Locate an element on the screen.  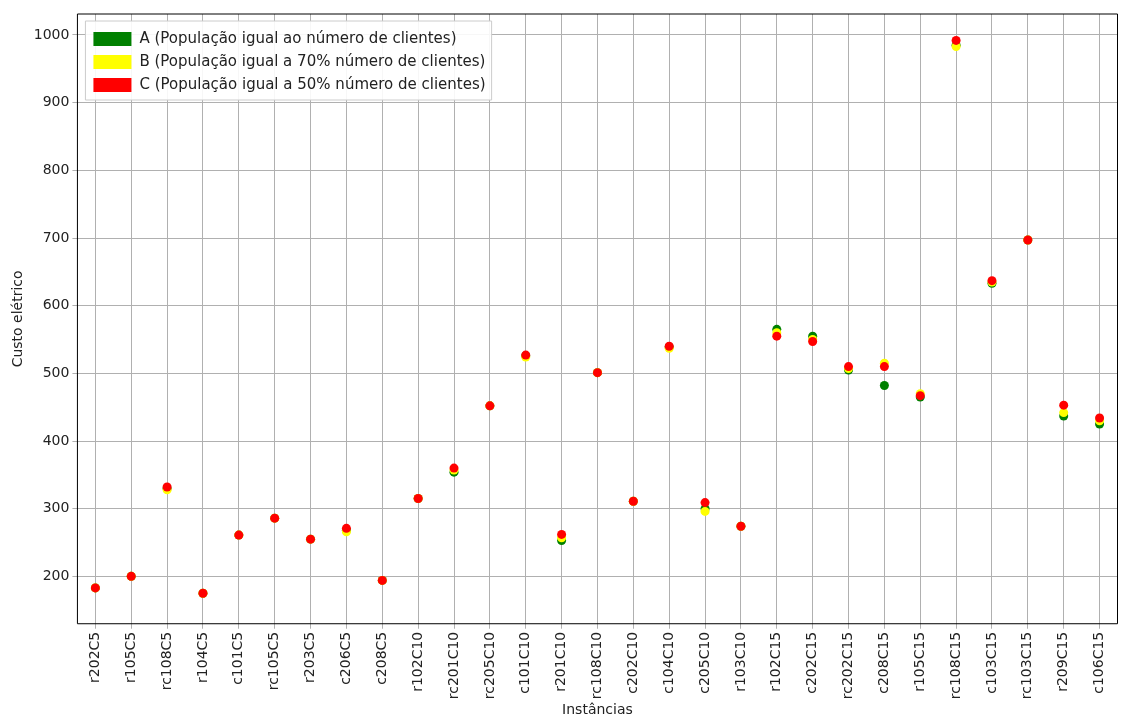
x-tick-label: r102C15 is located at coordinates (775, 661).